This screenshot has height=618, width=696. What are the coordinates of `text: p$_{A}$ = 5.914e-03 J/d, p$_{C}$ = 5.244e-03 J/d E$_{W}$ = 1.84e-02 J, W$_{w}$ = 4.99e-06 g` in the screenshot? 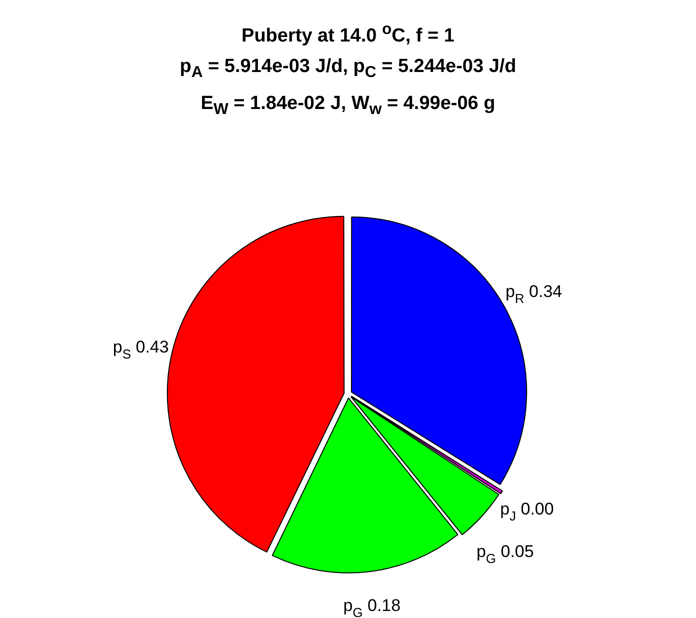 It's located at (348, 87).